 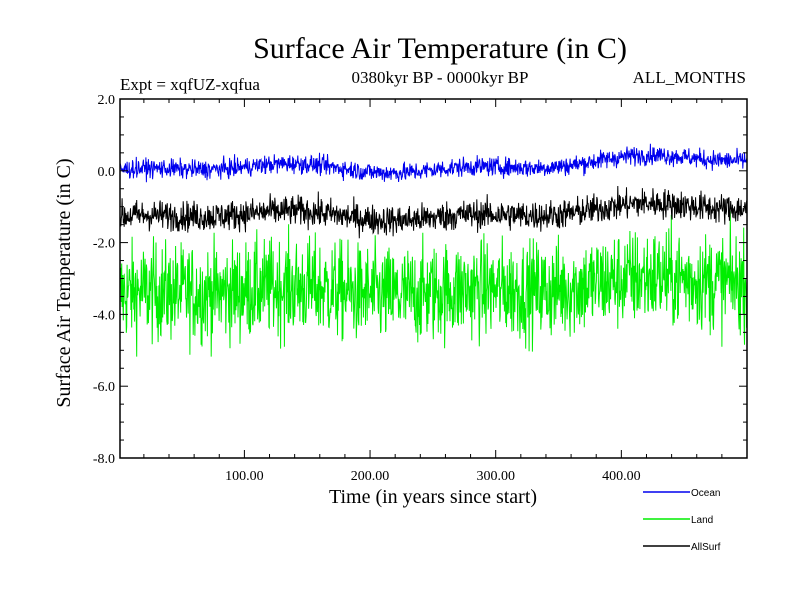 What do you see at coordinates (621, 476) in the screenshot?
I see `x-tick-label: 400.00` at bounding box center [621, 476].